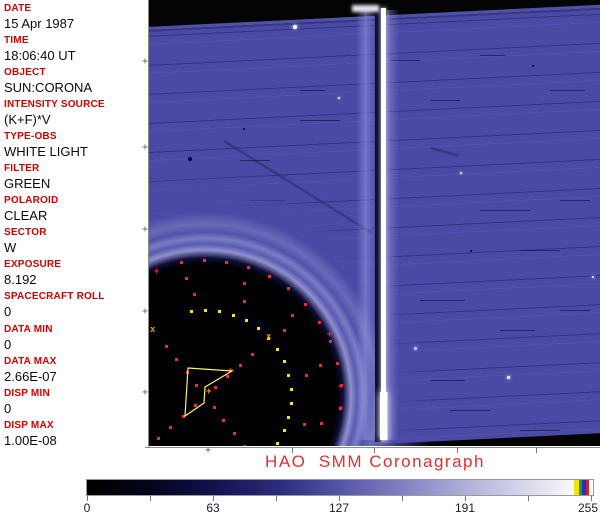  Describe the element at coordinates (30, 137) in the screenshot. I see `field-label: TYPE-OBS` at that location.